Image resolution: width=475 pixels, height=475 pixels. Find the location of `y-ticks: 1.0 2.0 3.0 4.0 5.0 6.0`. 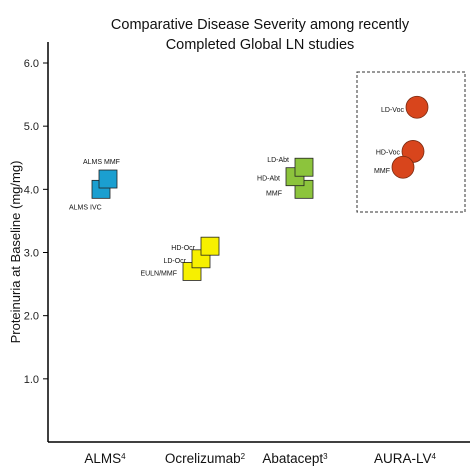

y-ticks: 1.0 2.0 3.0 4.0 5.0 6.0 is located at coordinates (36, 222).